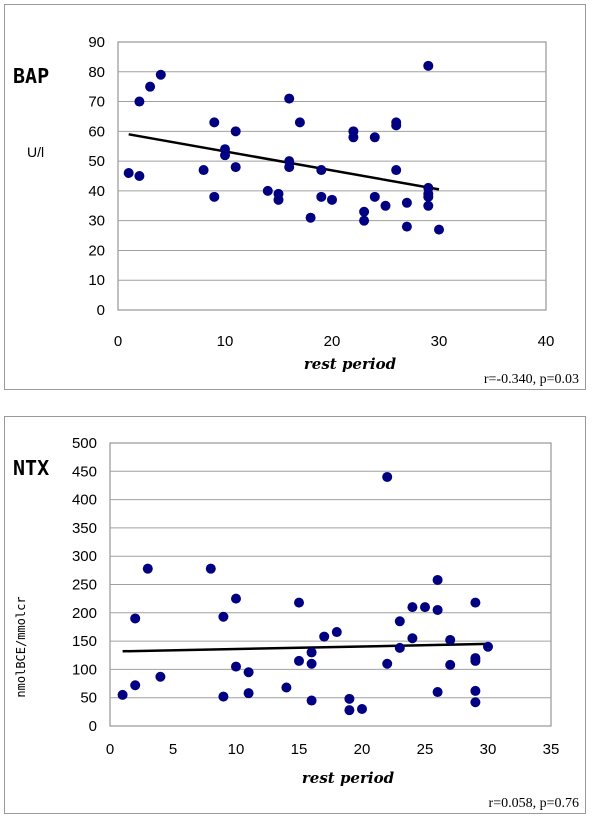 The height and width of the screenshot is (818, 600). What do you see at coordinates (348, 778) in the screenshot?
I see `ntx-x-axis-title: rest period` at bounding box center [348, 778].